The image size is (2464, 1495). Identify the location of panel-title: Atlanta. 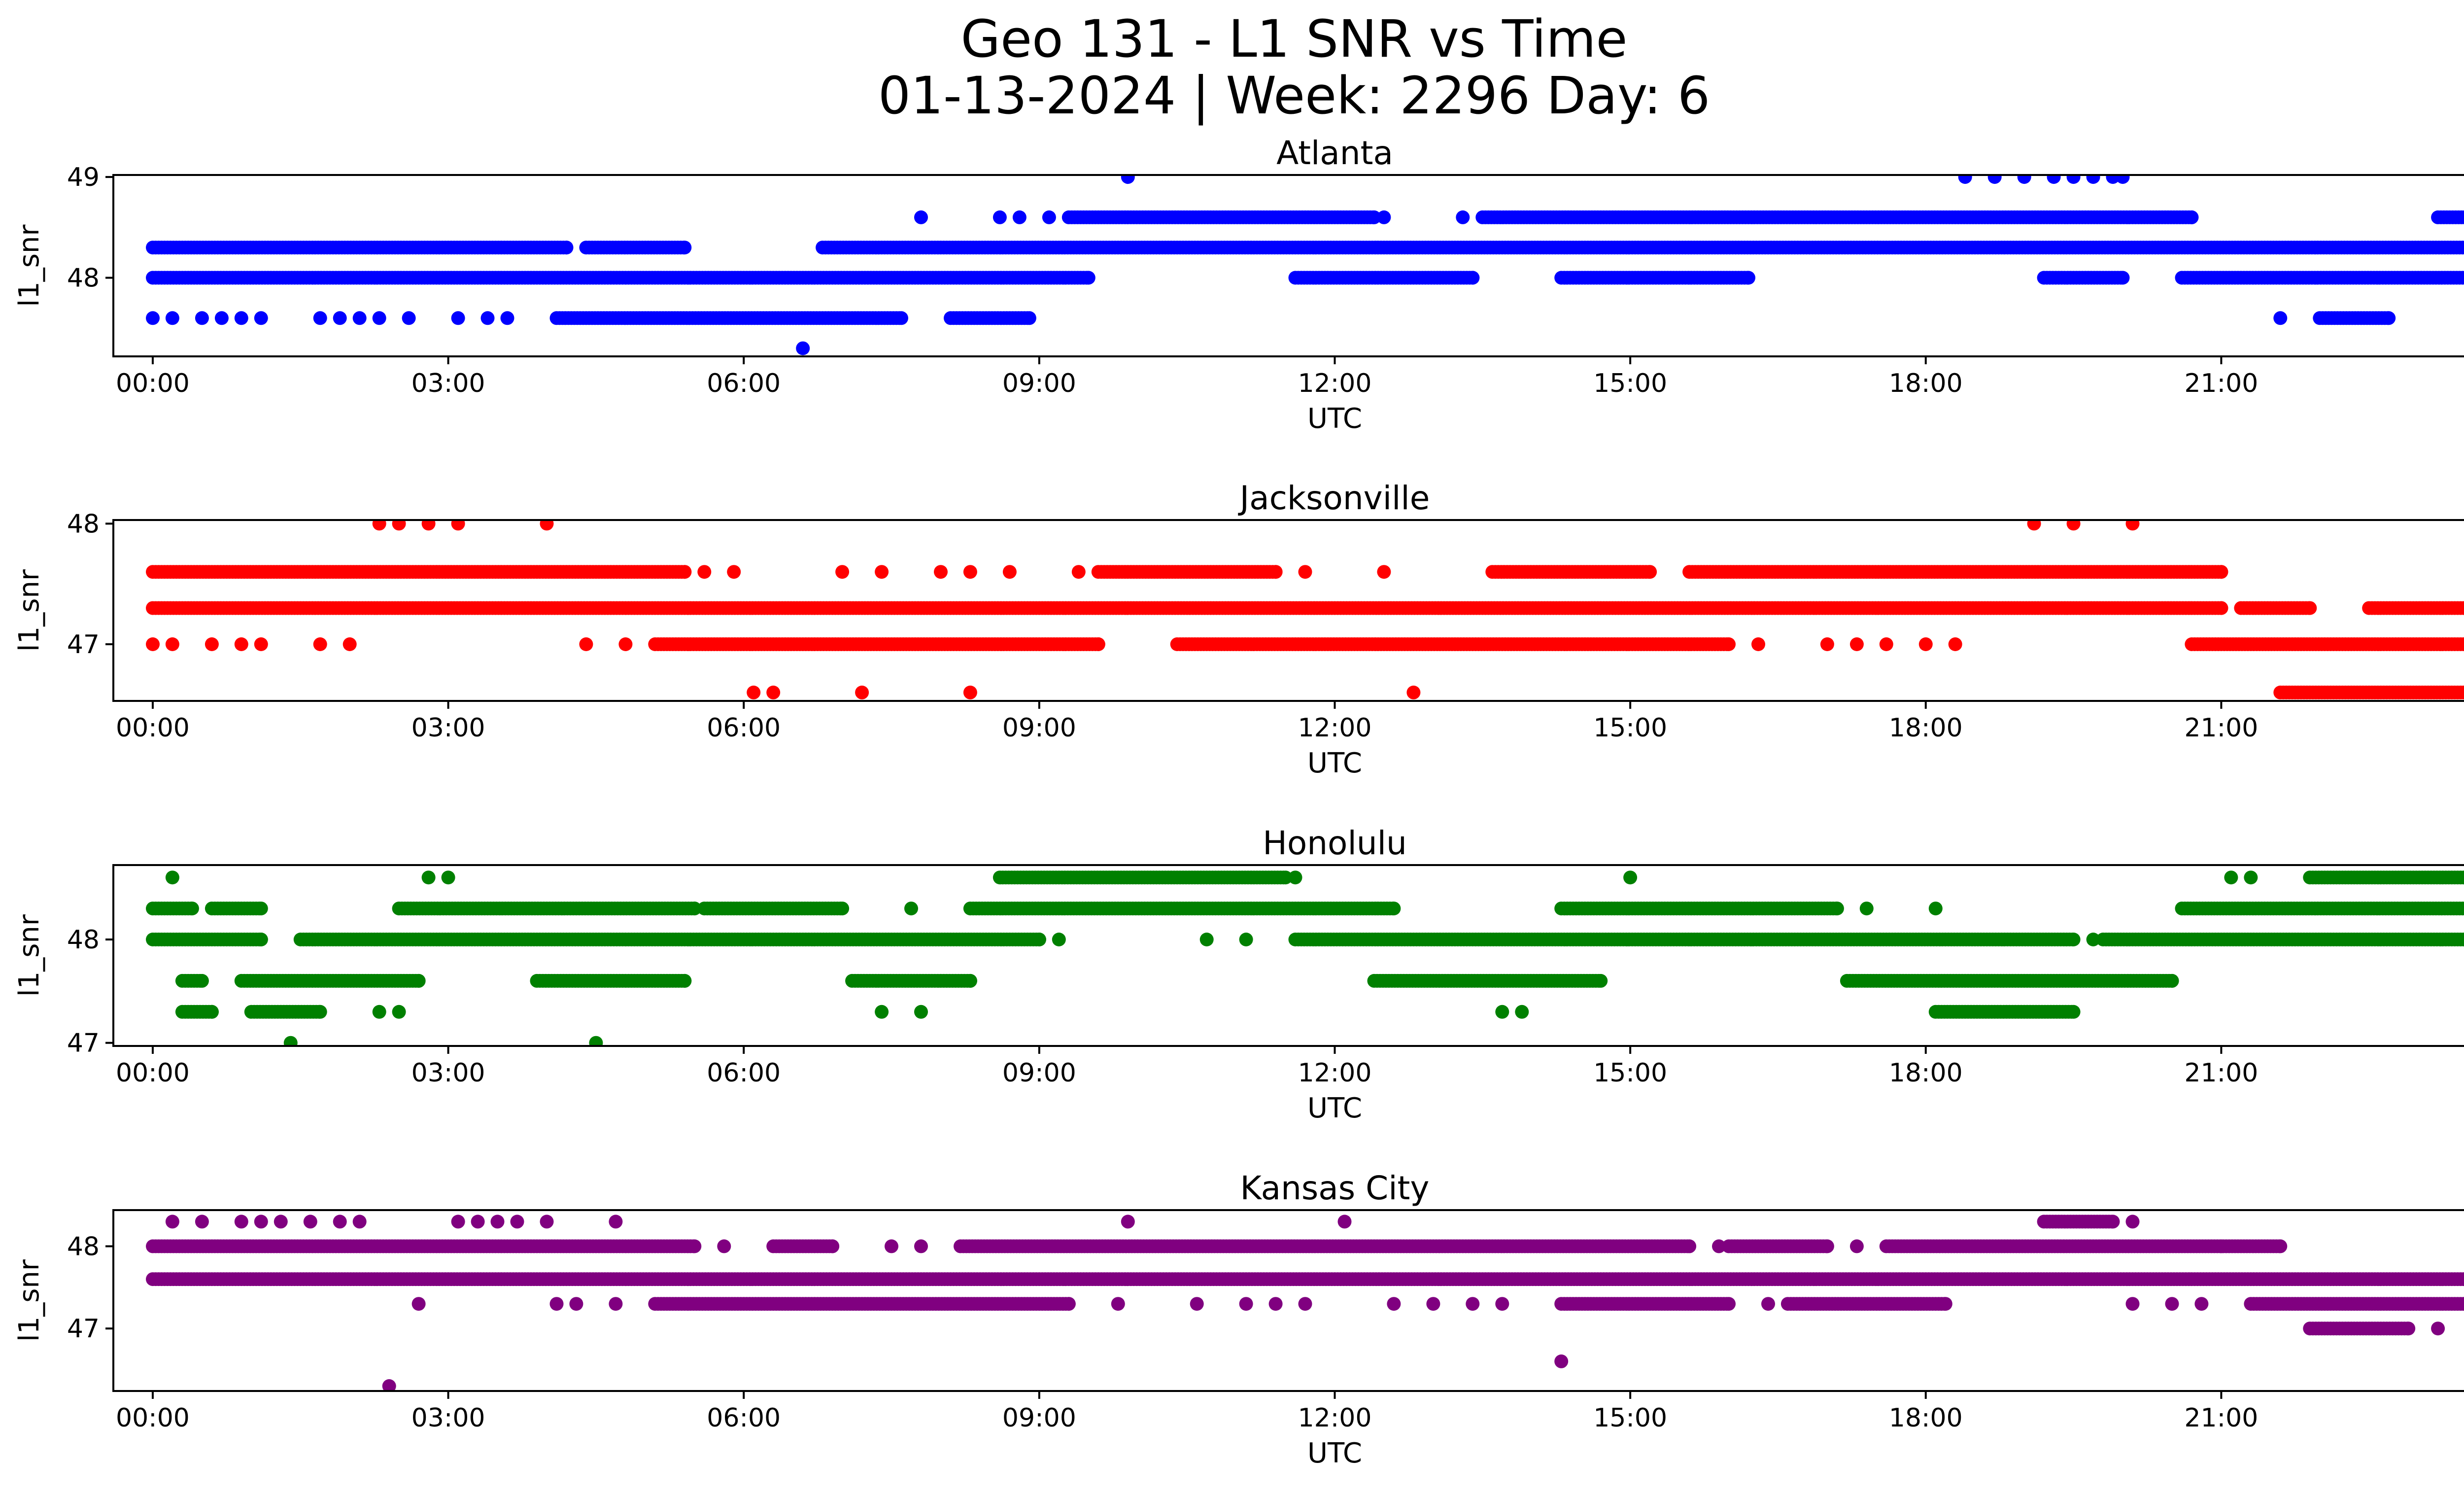
(1334, 153).